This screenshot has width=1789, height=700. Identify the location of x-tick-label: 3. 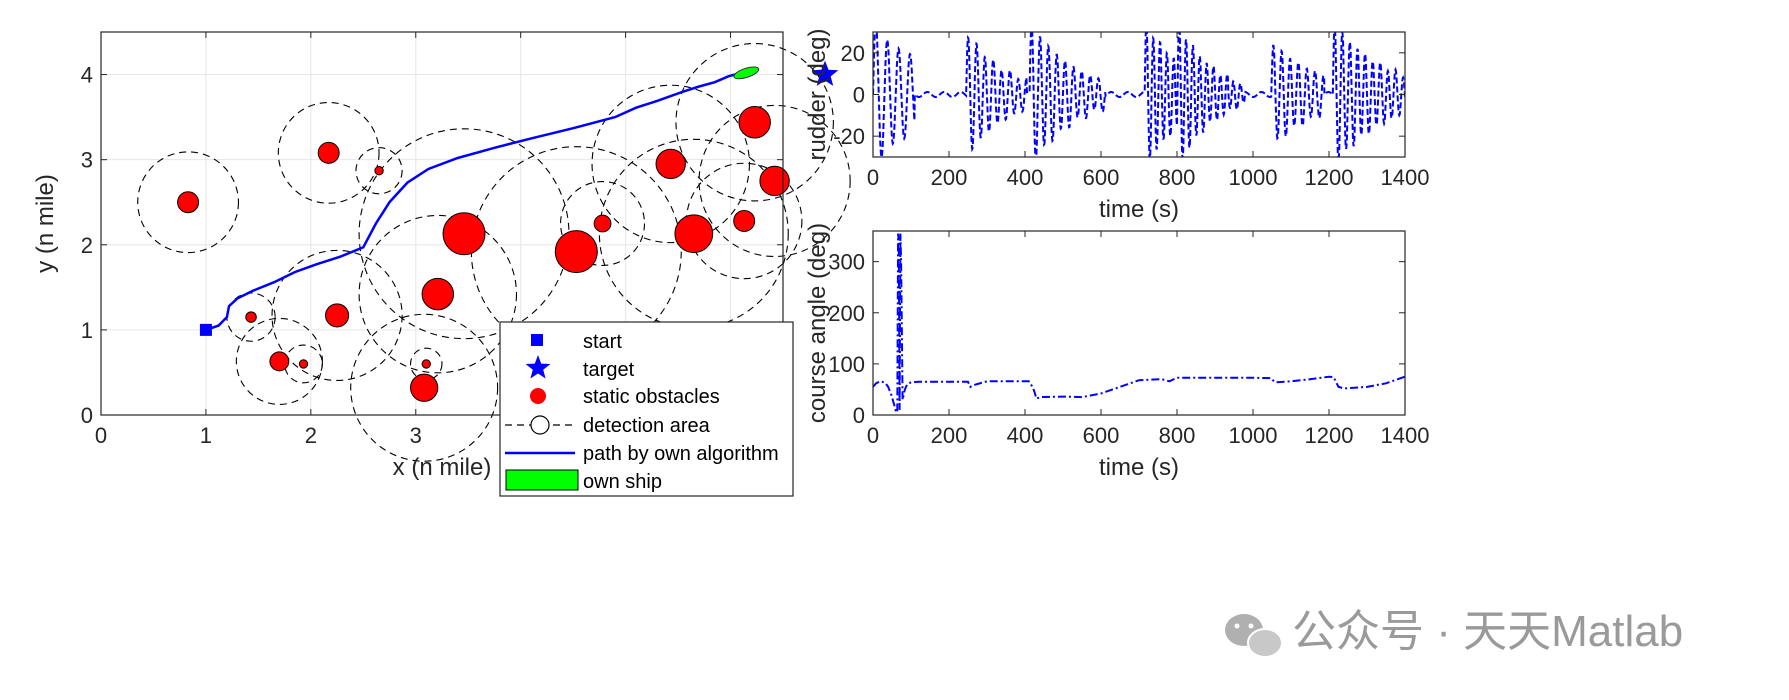
(416, 435).